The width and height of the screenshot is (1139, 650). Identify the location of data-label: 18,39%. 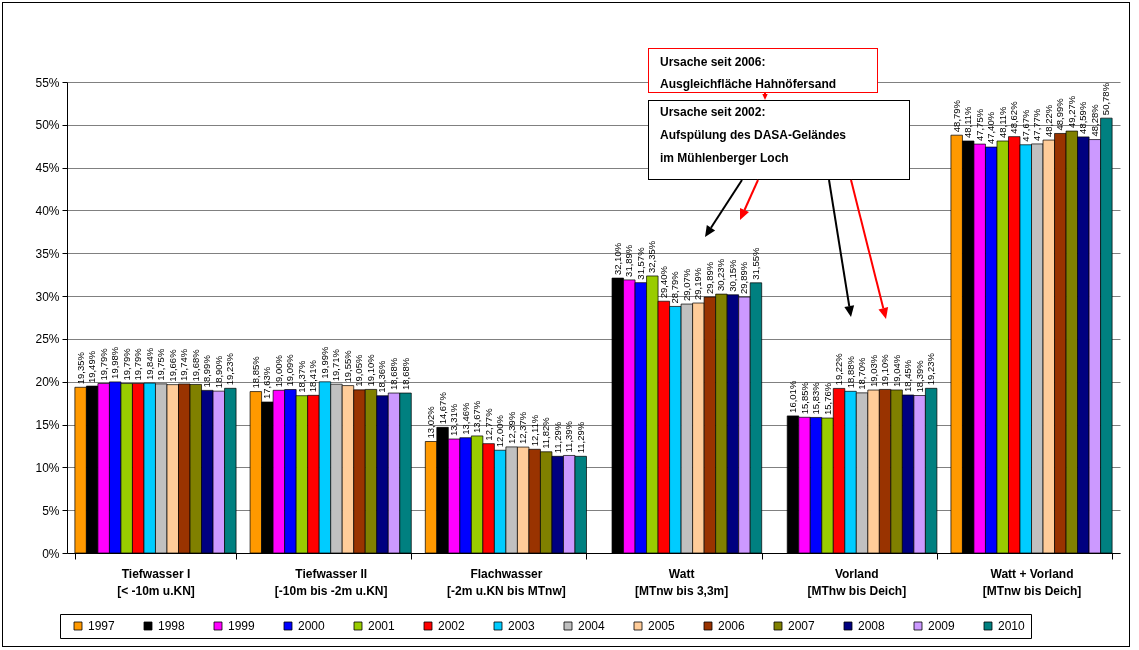
(919, 376).